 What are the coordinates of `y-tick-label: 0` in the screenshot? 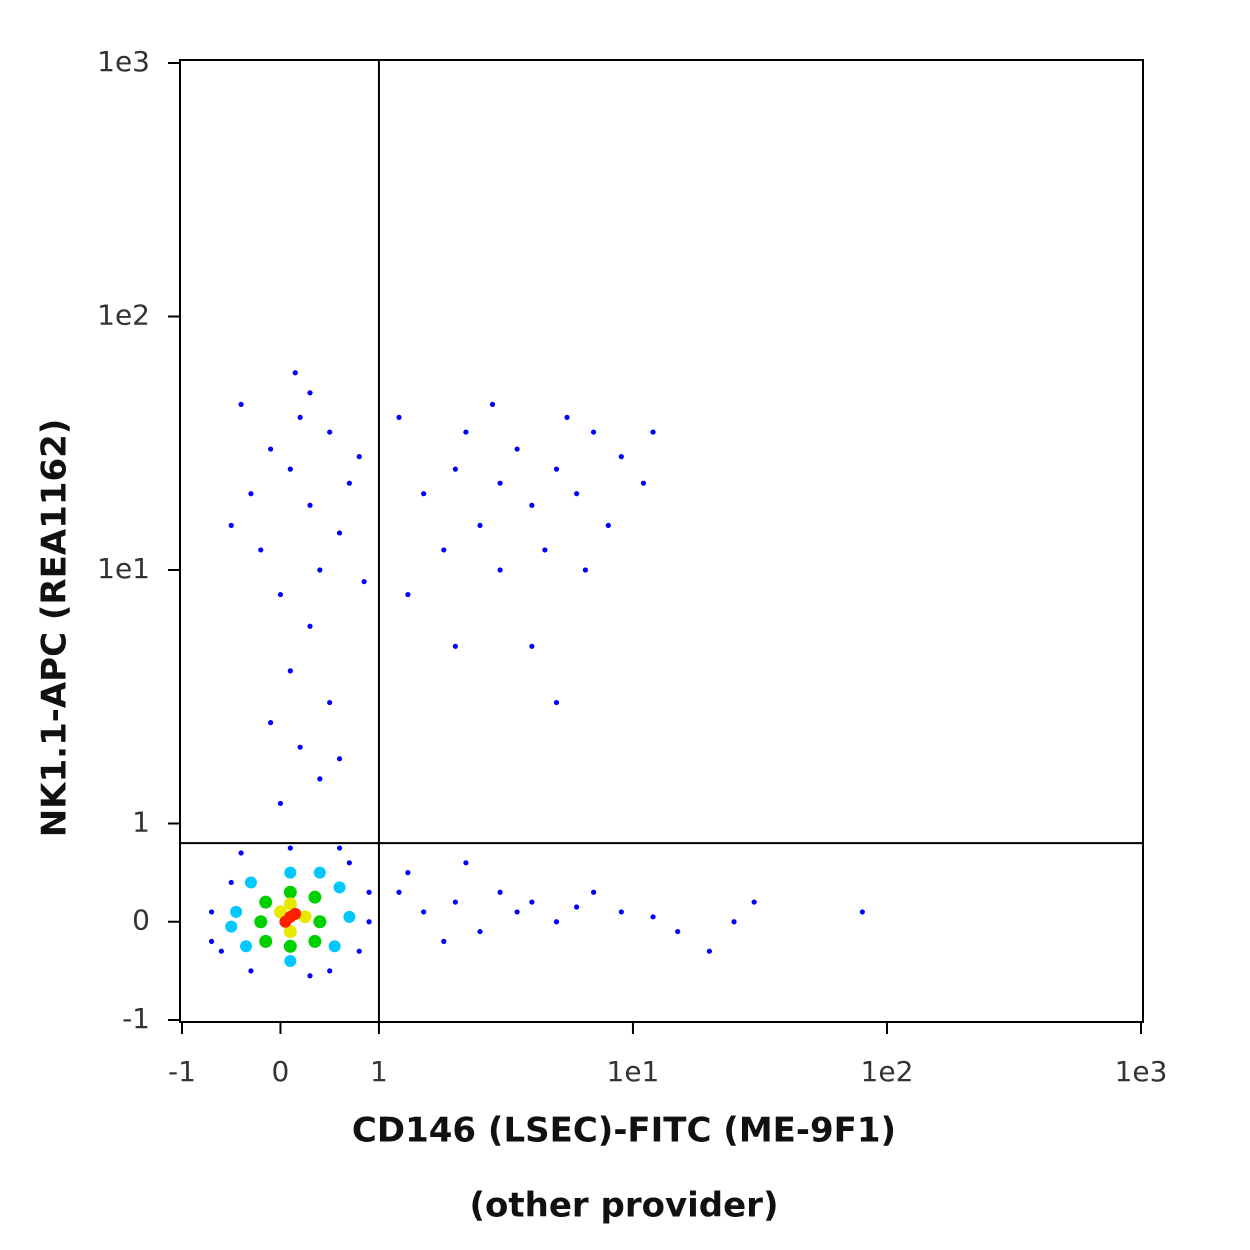 It's located at (141, 920).